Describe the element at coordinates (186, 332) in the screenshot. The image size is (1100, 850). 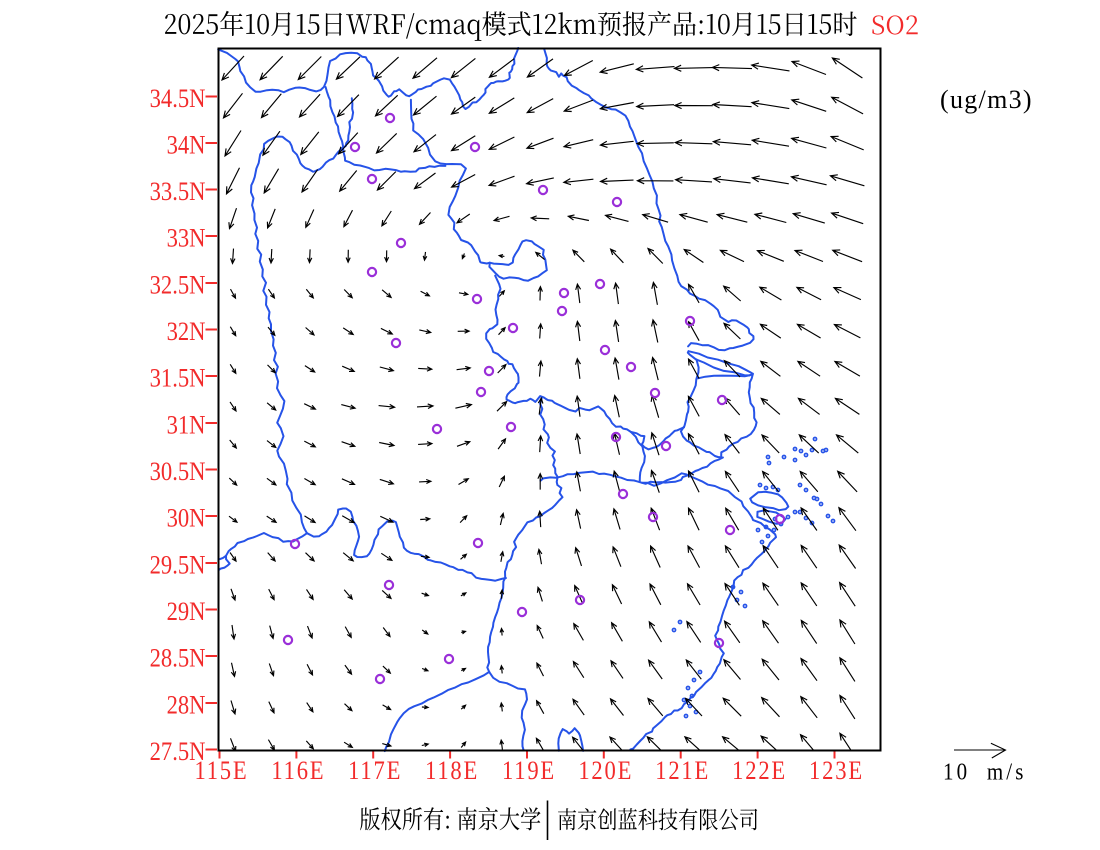
I see `svg-text: 32N` at that location.